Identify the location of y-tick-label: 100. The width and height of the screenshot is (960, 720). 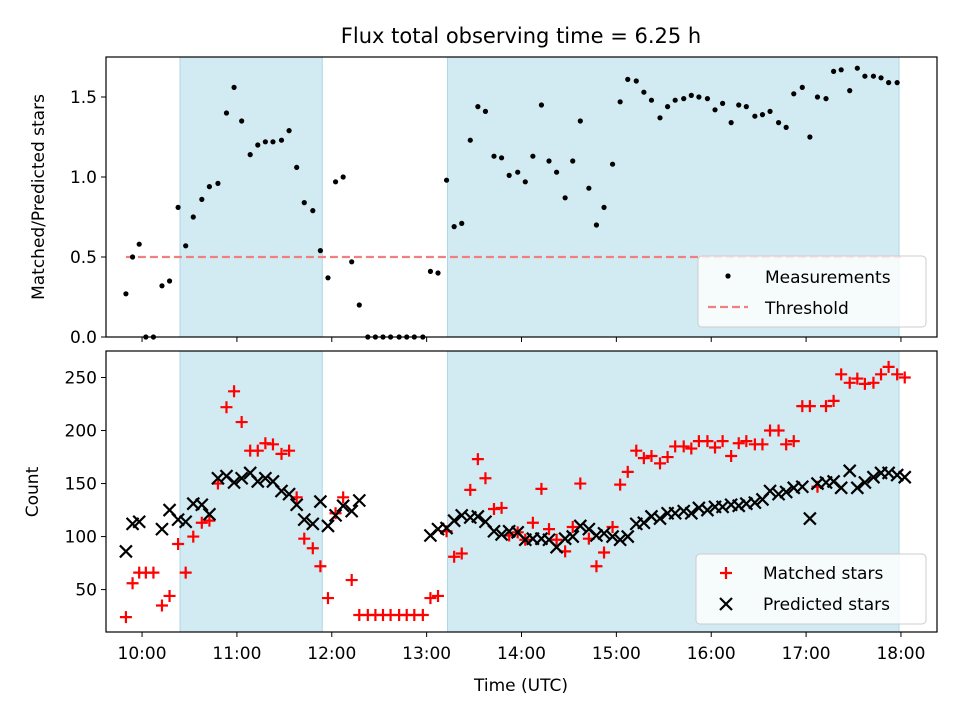
(81, 538).